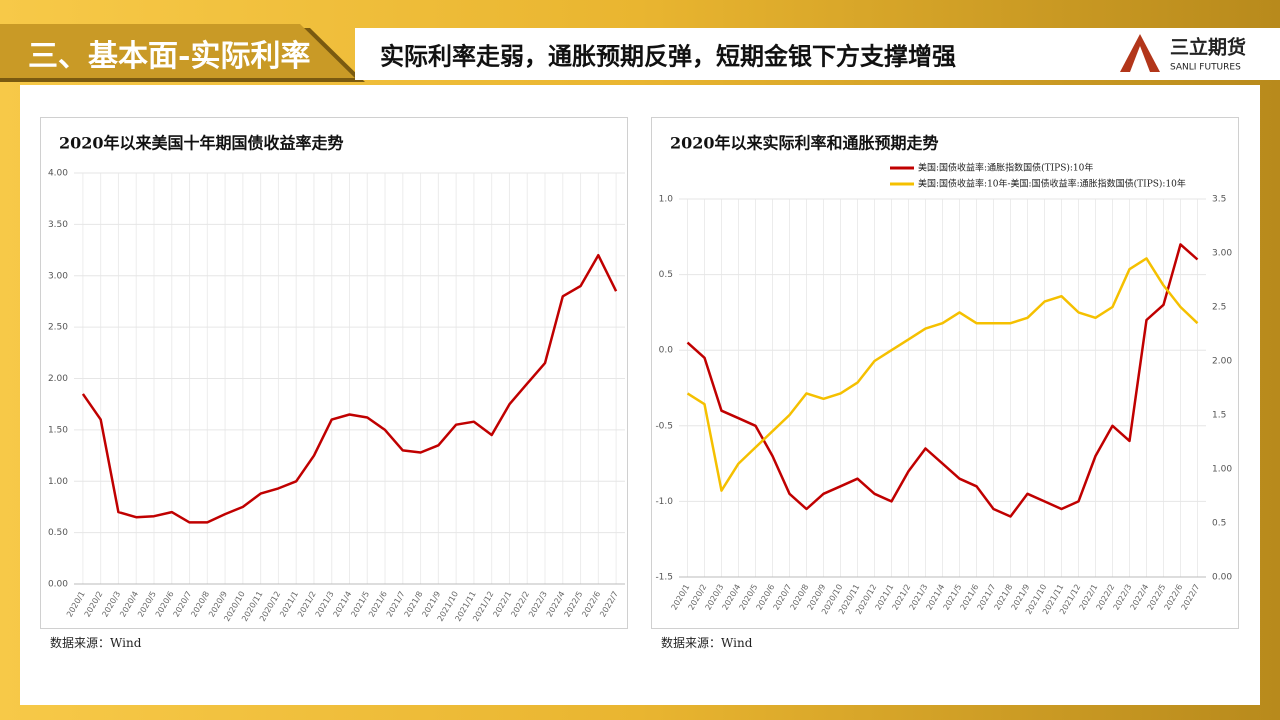 This screenshot has width=1280, height=720. What do you see at coordinates (58, 328) in the screenshot?
I see `y-tick-label: 2.50` at bounding box center [58, 328].